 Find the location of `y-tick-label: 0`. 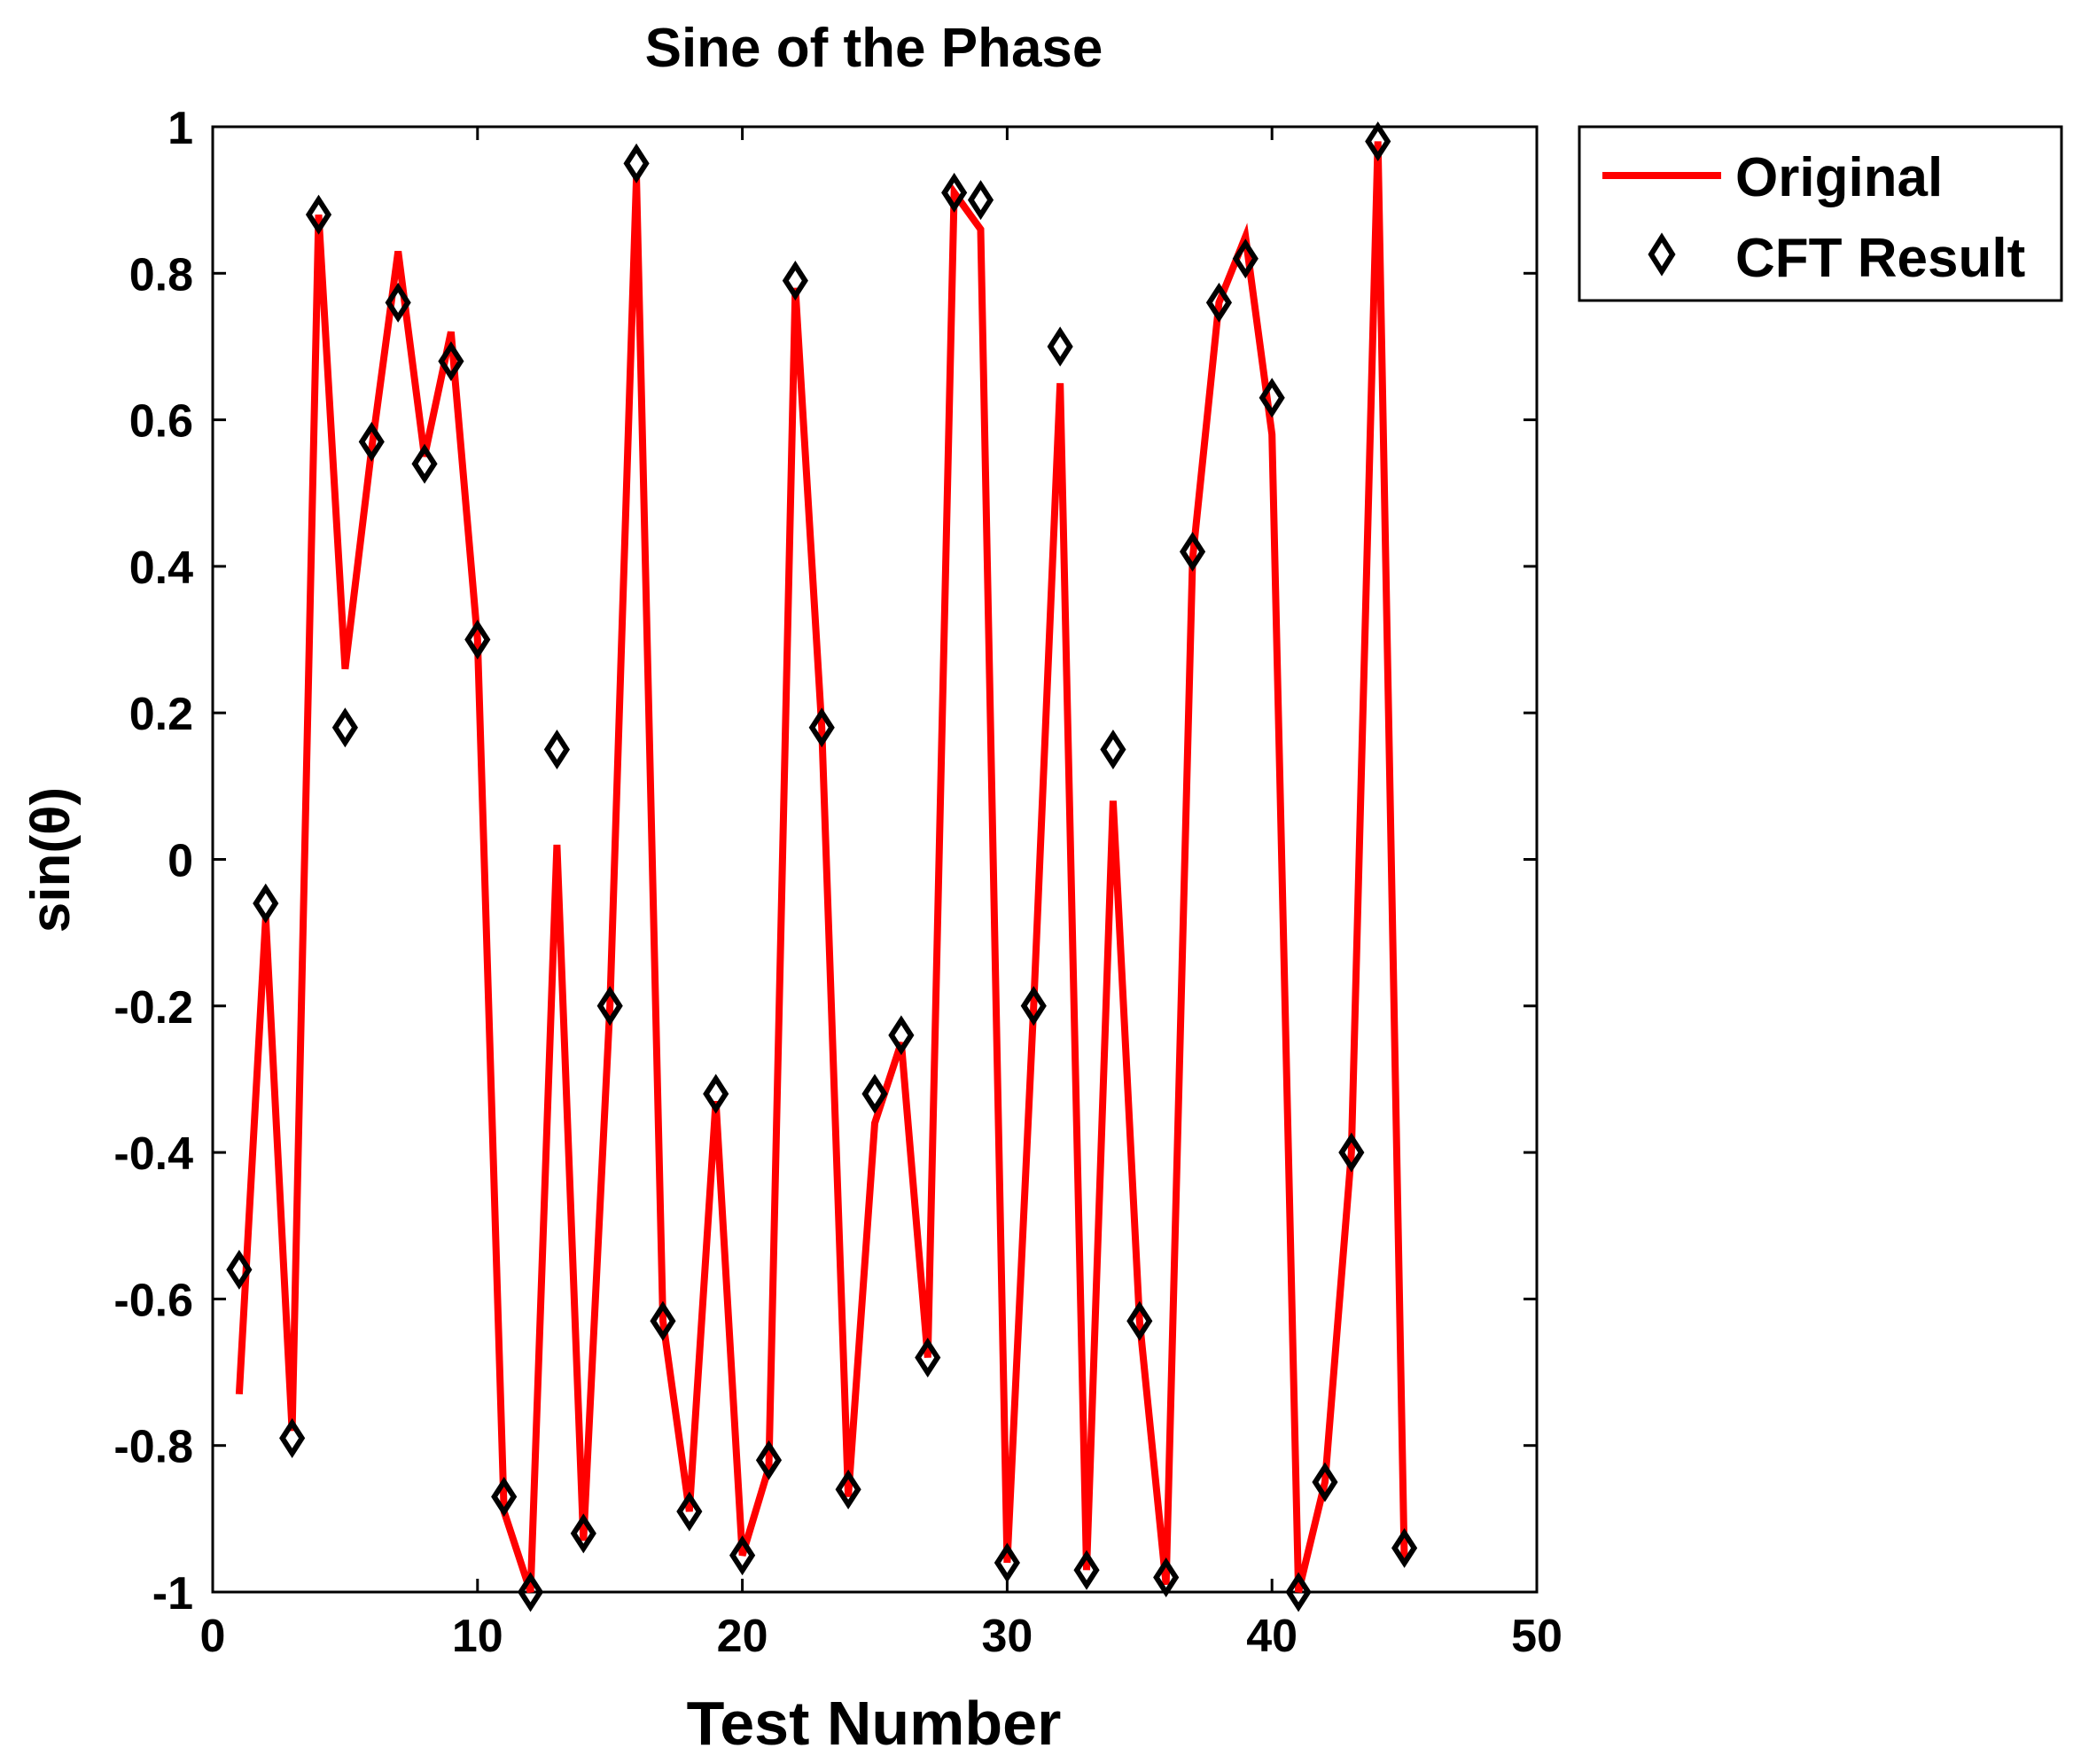

y-tick-label: 0 is located at coordinates (180, 861).